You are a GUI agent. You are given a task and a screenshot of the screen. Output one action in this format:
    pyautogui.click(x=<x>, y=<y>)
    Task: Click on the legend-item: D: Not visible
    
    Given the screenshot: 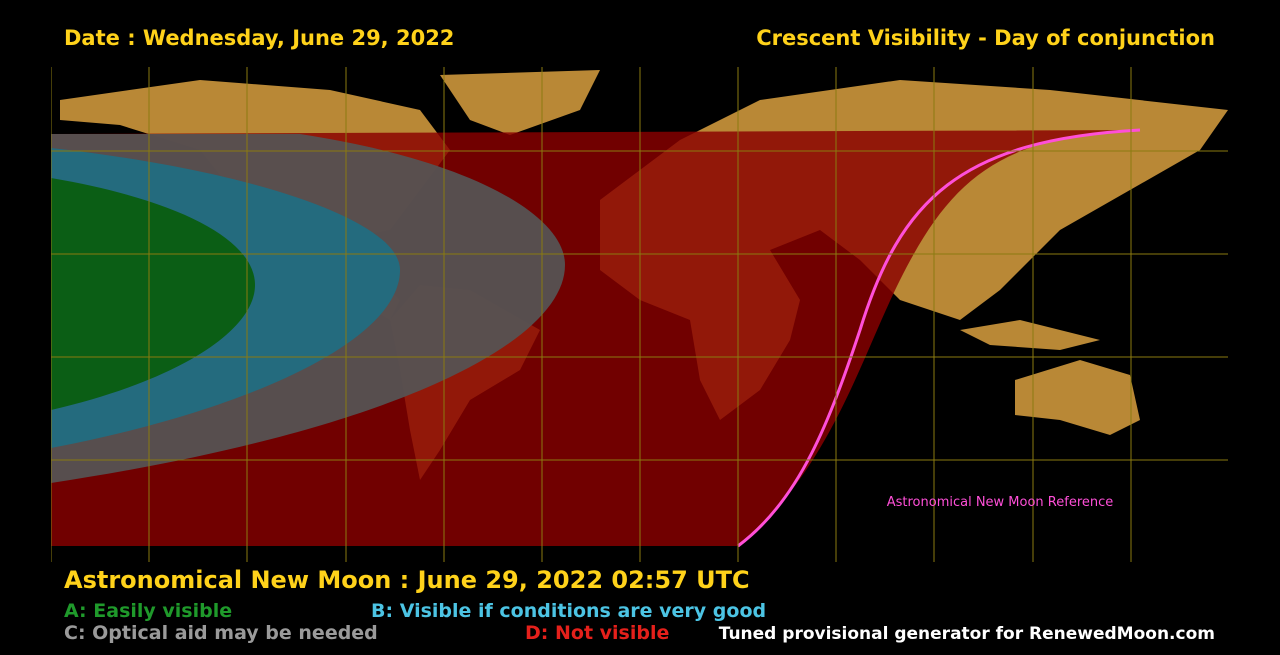 What is the action you would take?
    pyautogui.click(x=597, y=633)
    